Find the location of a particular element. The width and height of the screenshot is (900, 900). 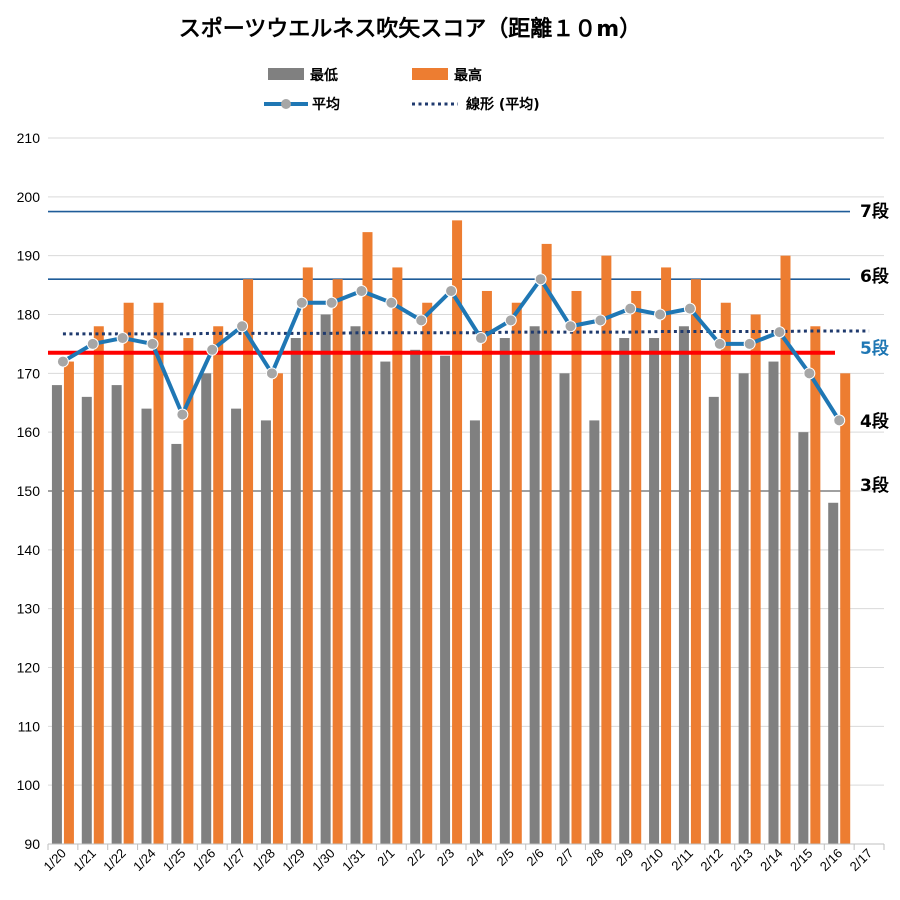

trendline is located at coordinates (466, 332).